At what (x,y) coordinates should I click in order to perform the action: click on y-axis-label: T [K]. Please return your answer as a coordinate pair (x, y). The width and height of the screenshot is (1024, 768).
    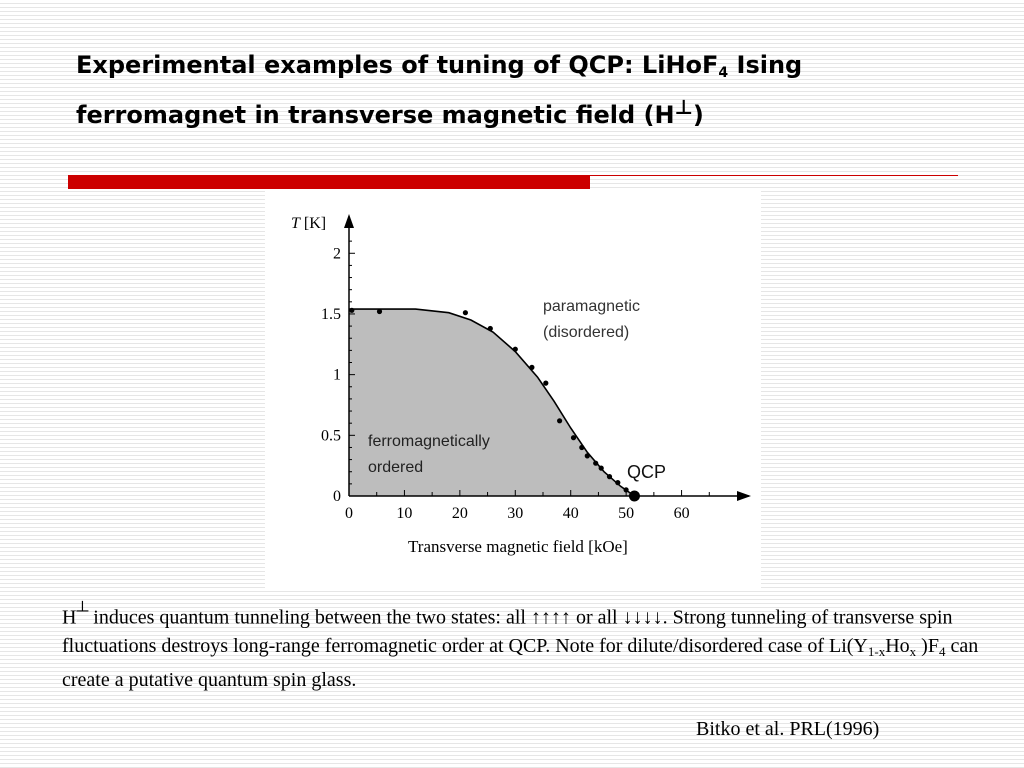
    Looking at the image, I should click on (308, 223).